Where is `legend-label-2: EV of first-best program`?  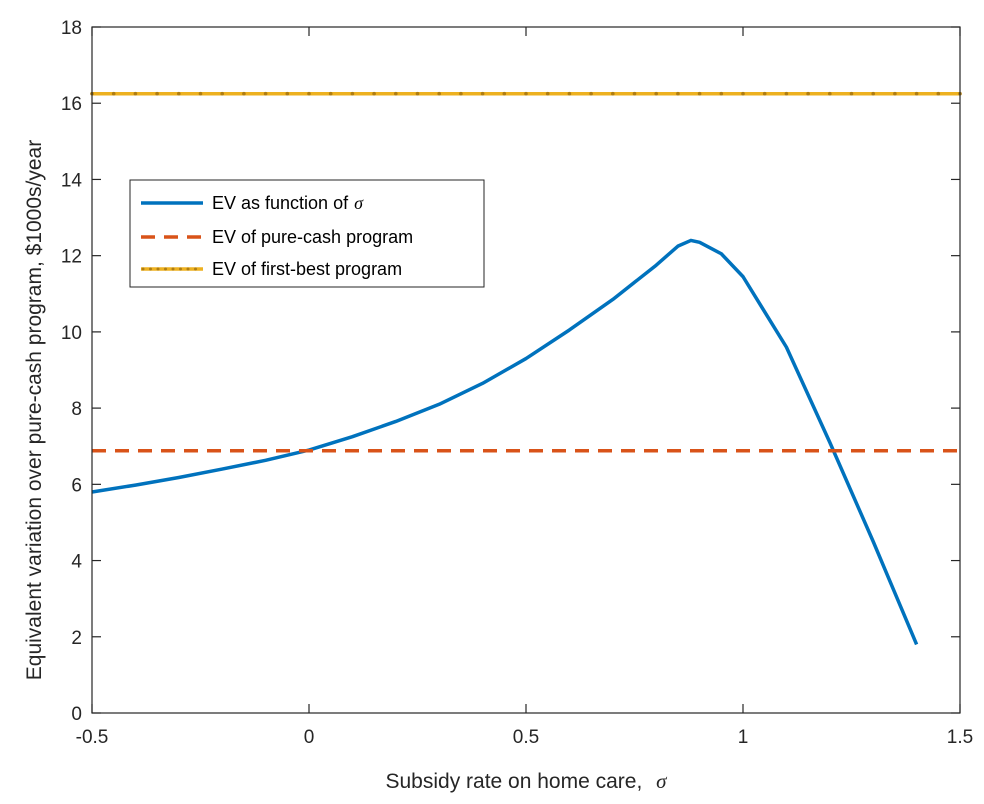
legend-label-2: EV of first-best program is located at coordinates (307, 269).